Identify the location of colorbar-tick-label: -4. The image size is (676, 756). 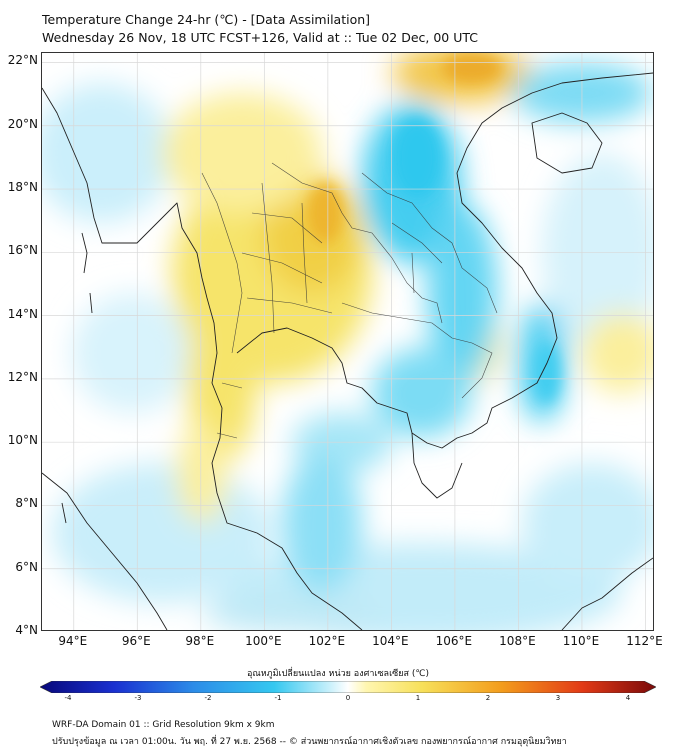
(68, 698).